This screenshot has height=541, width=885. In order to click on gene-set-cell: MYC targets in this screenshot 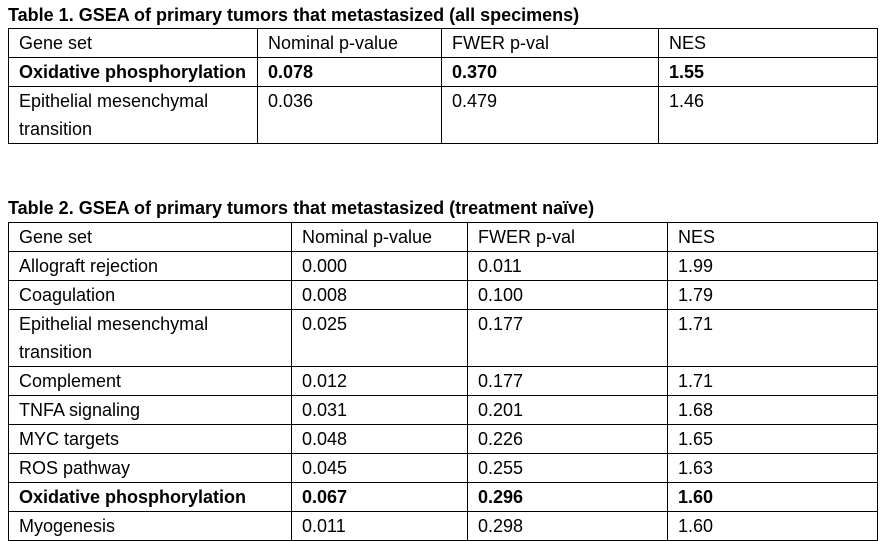, I will do `click(150, 439)`.